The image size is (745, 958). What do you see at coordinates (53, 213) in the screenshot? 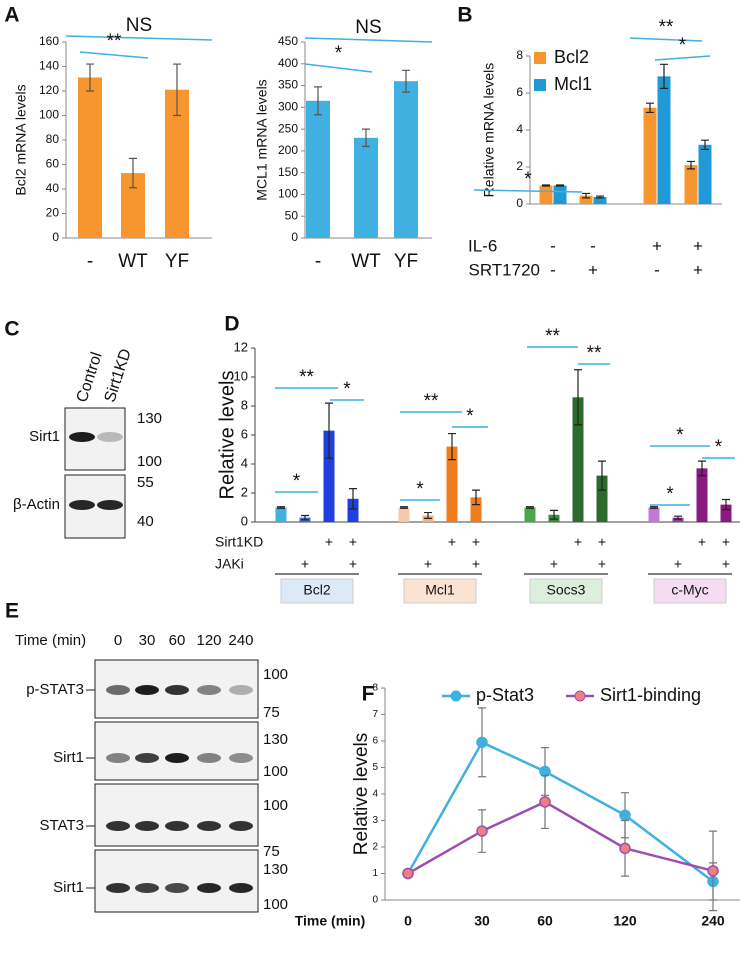
I see `y-tick-label: 20` at bounding box center [53, 213].